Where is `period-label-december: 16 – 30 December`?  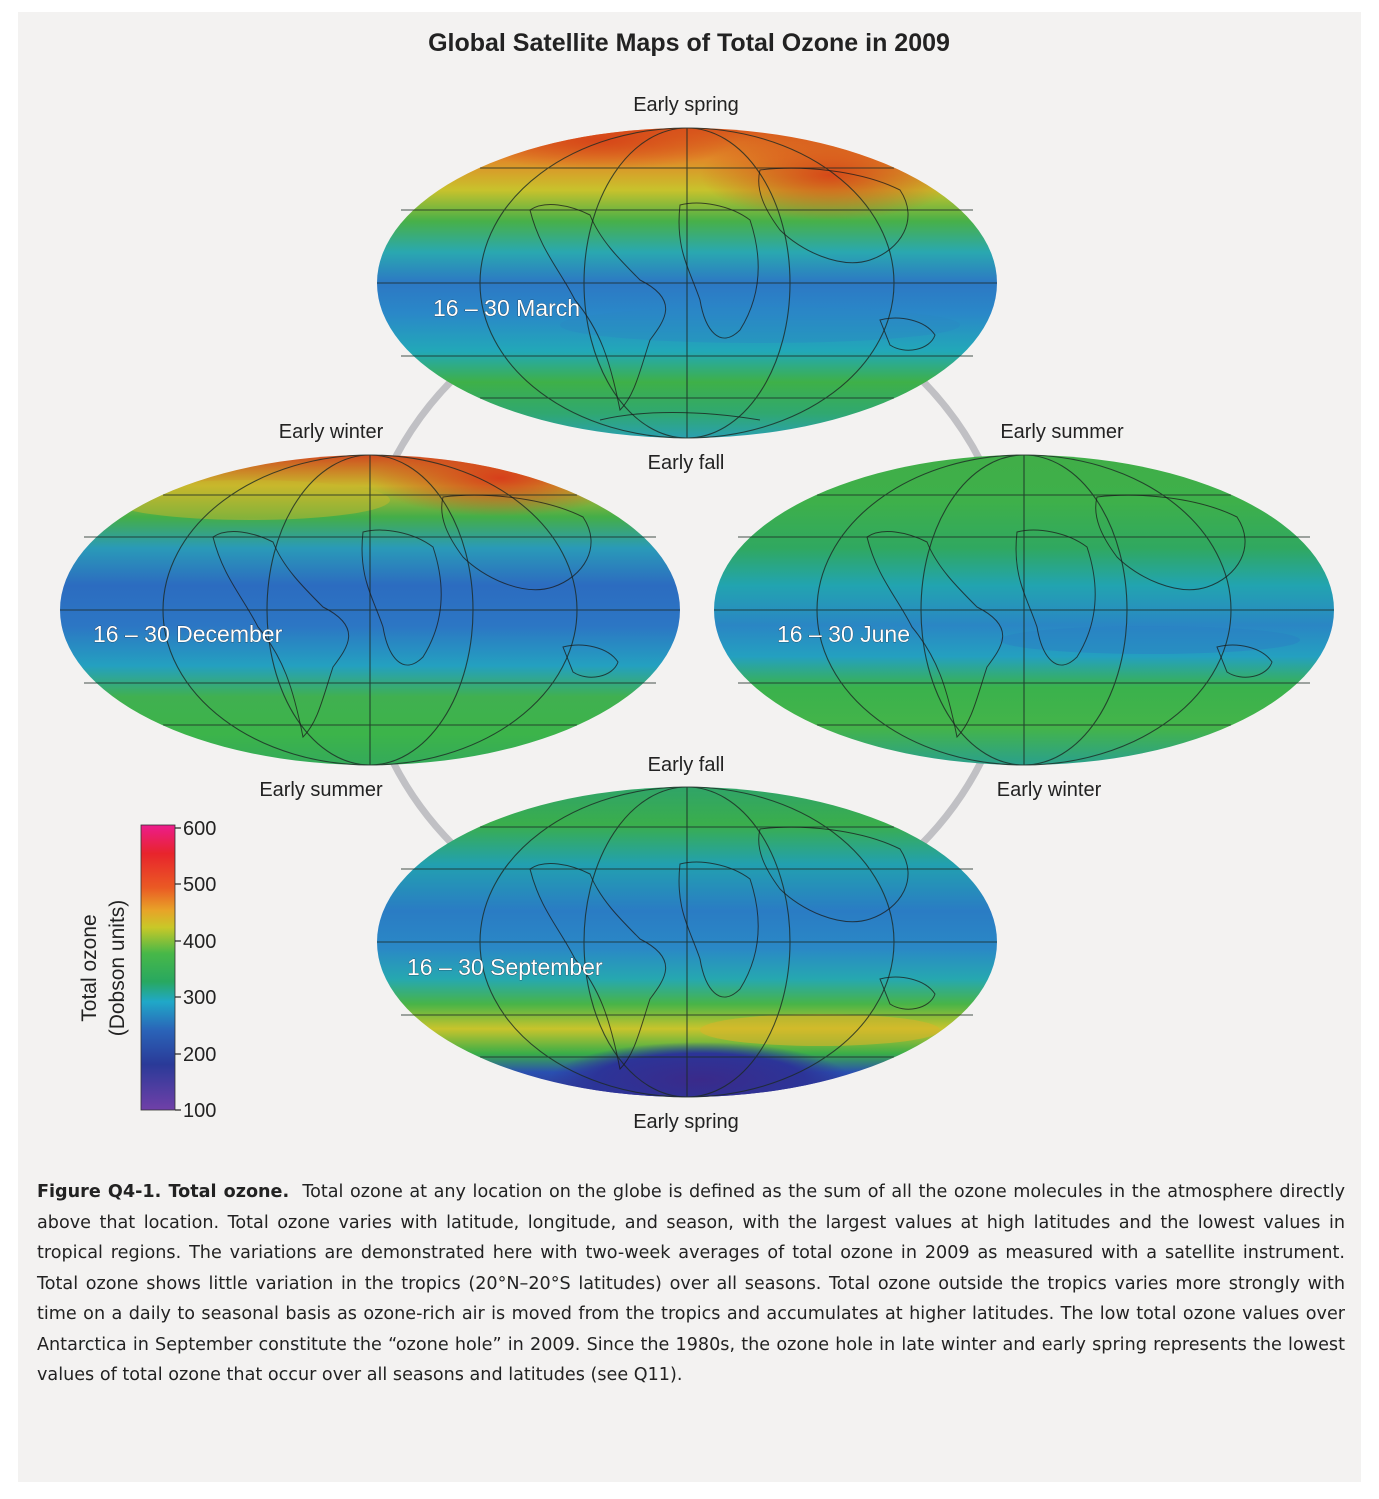 period-label-december: 16 – 30 December is located at coordinates (188, 634).